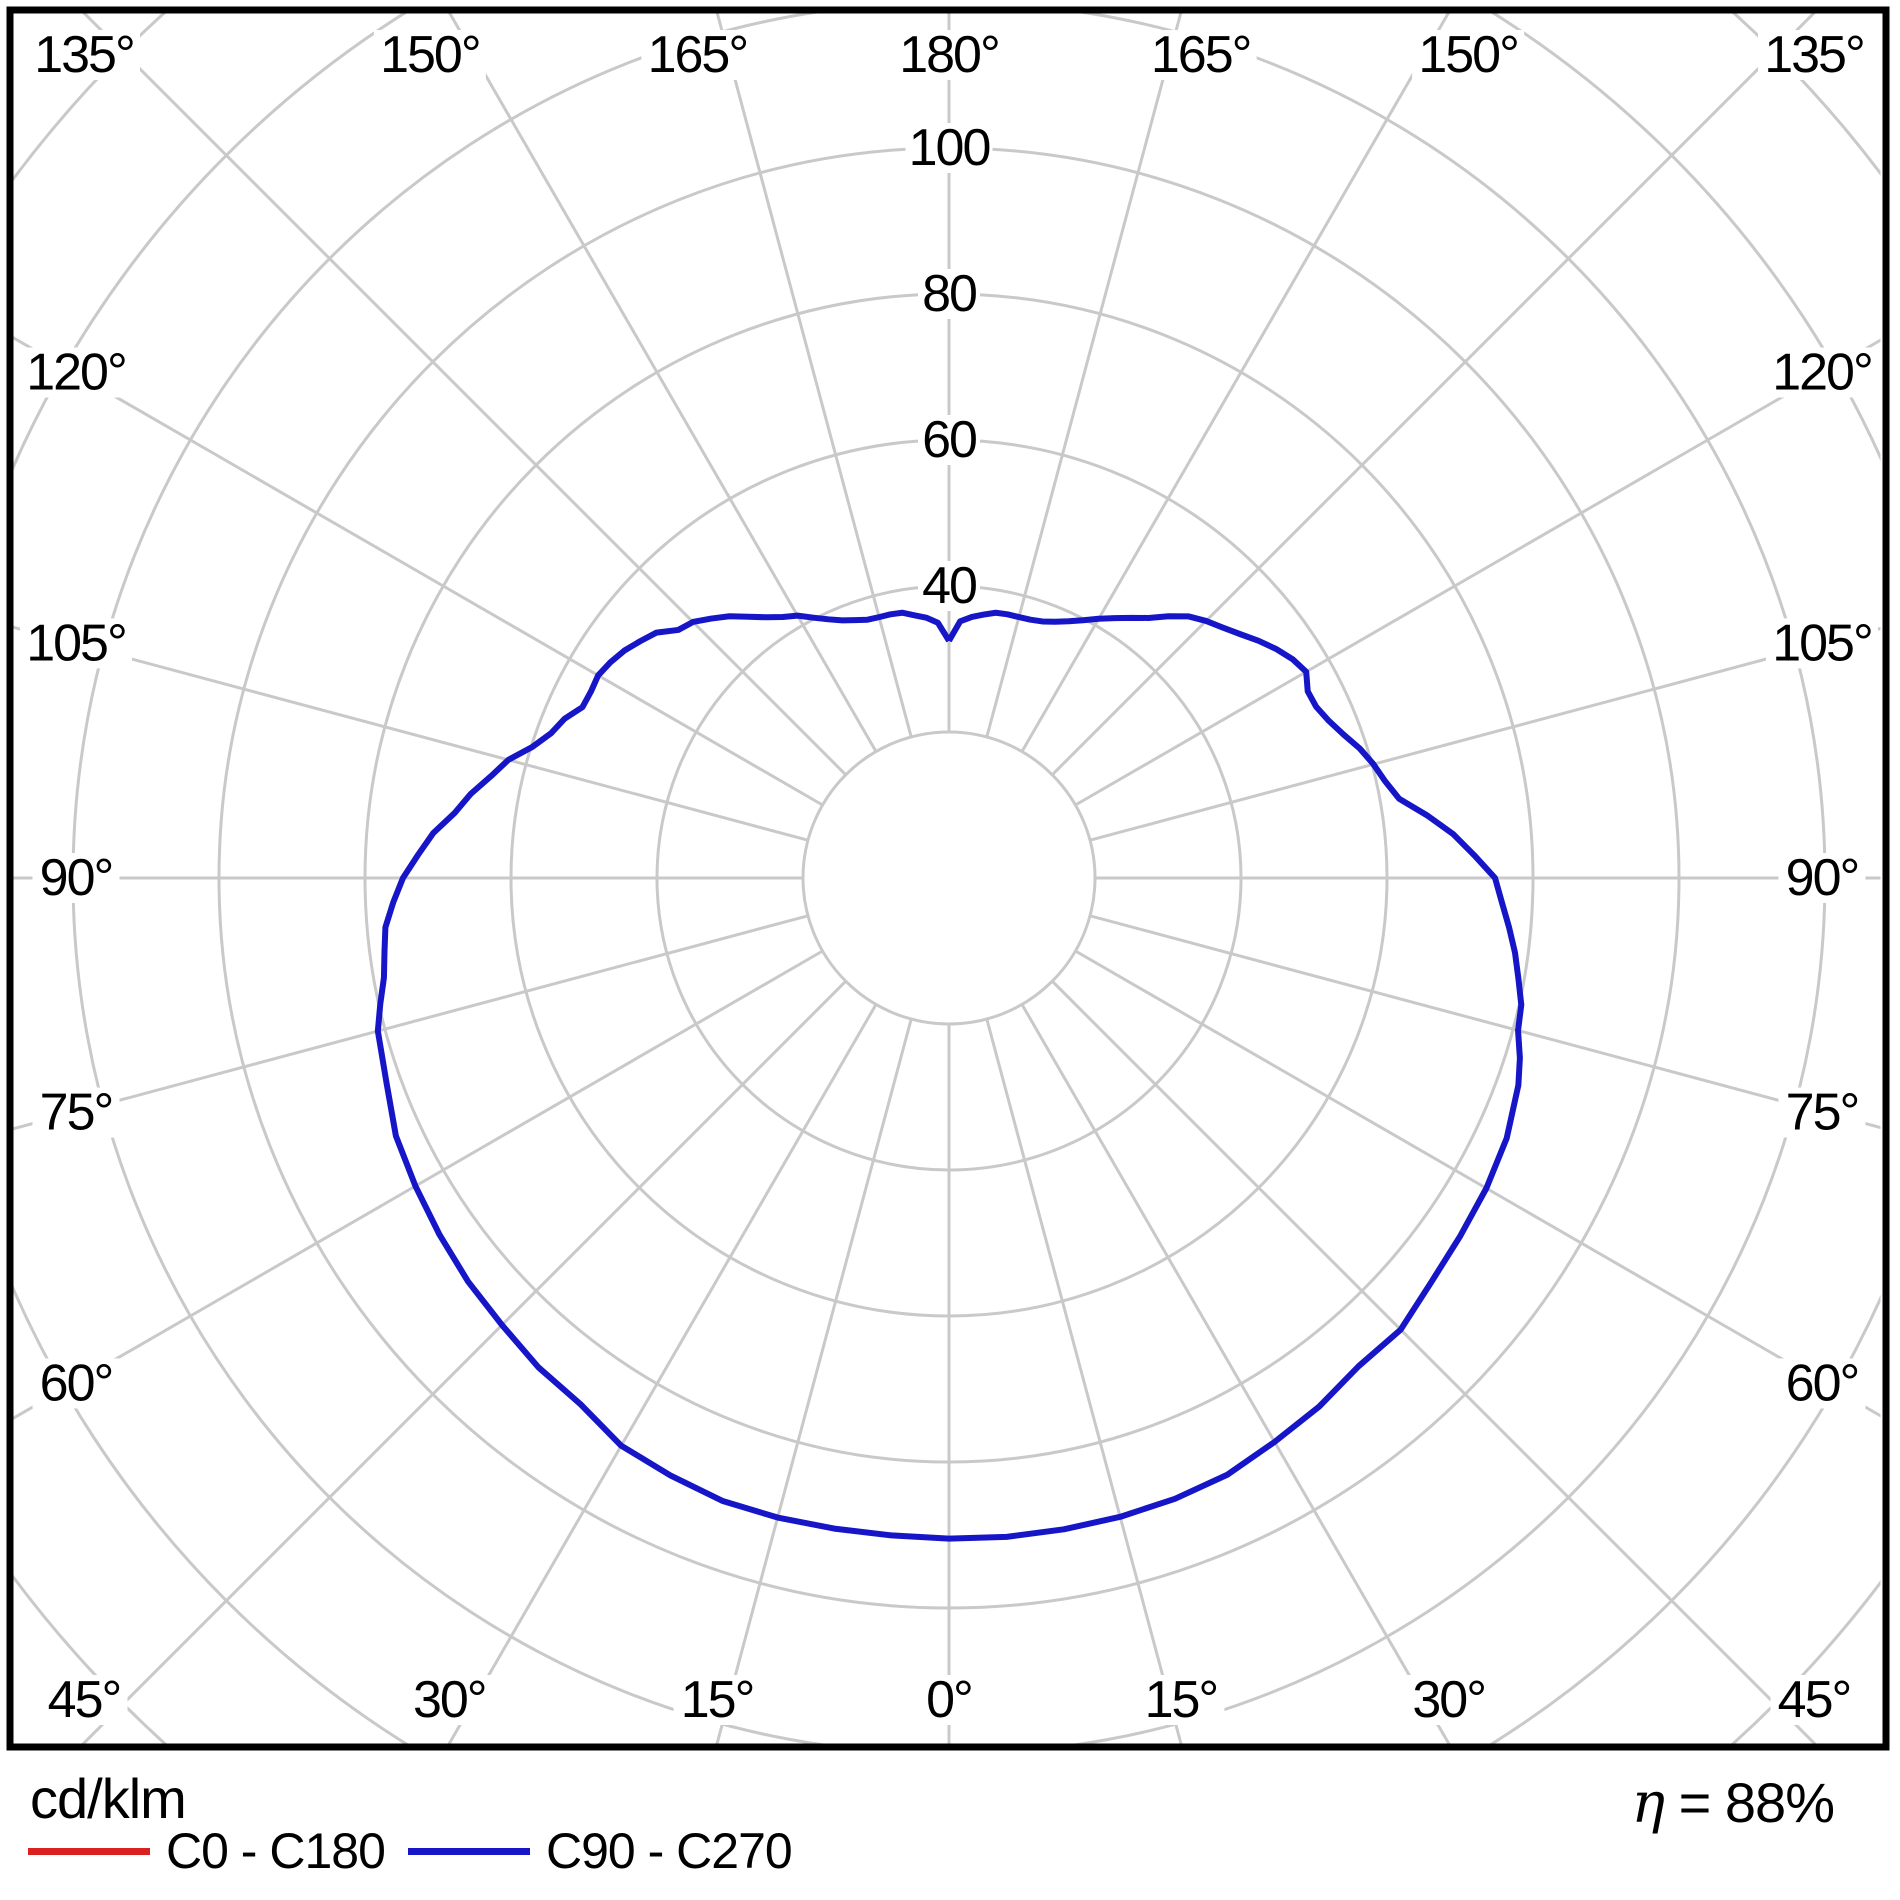  I want to click on angle-label-left-3-chip, so click(76, 1112).